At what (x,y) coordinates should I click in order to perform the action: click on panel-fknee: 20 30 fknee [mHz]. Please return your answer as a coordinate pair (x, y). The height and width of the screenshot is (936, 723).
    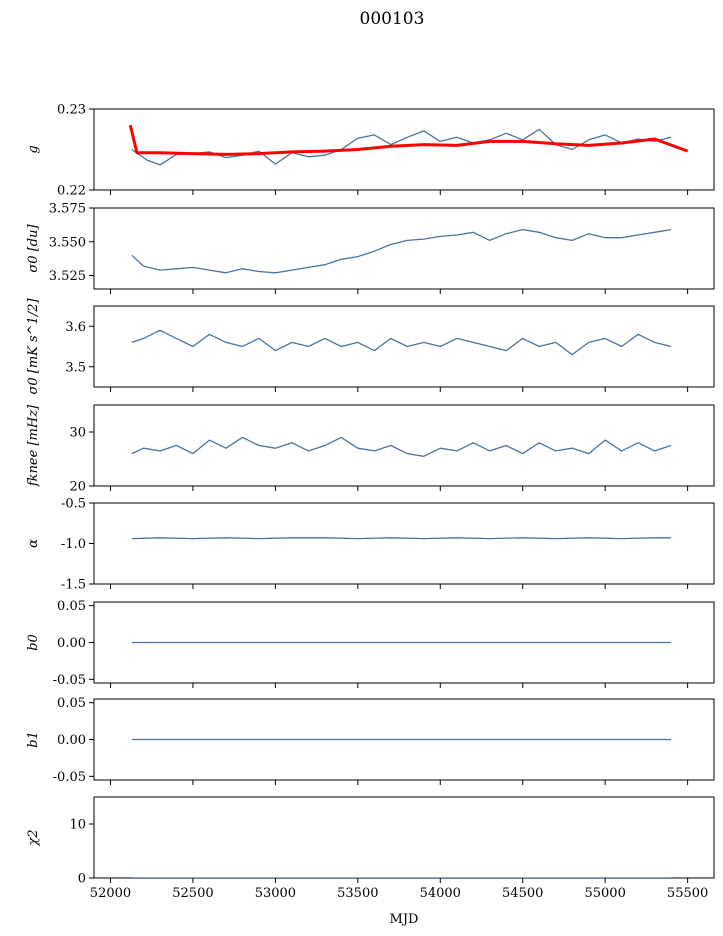
    Looking at the image, I should click on (370, 449).